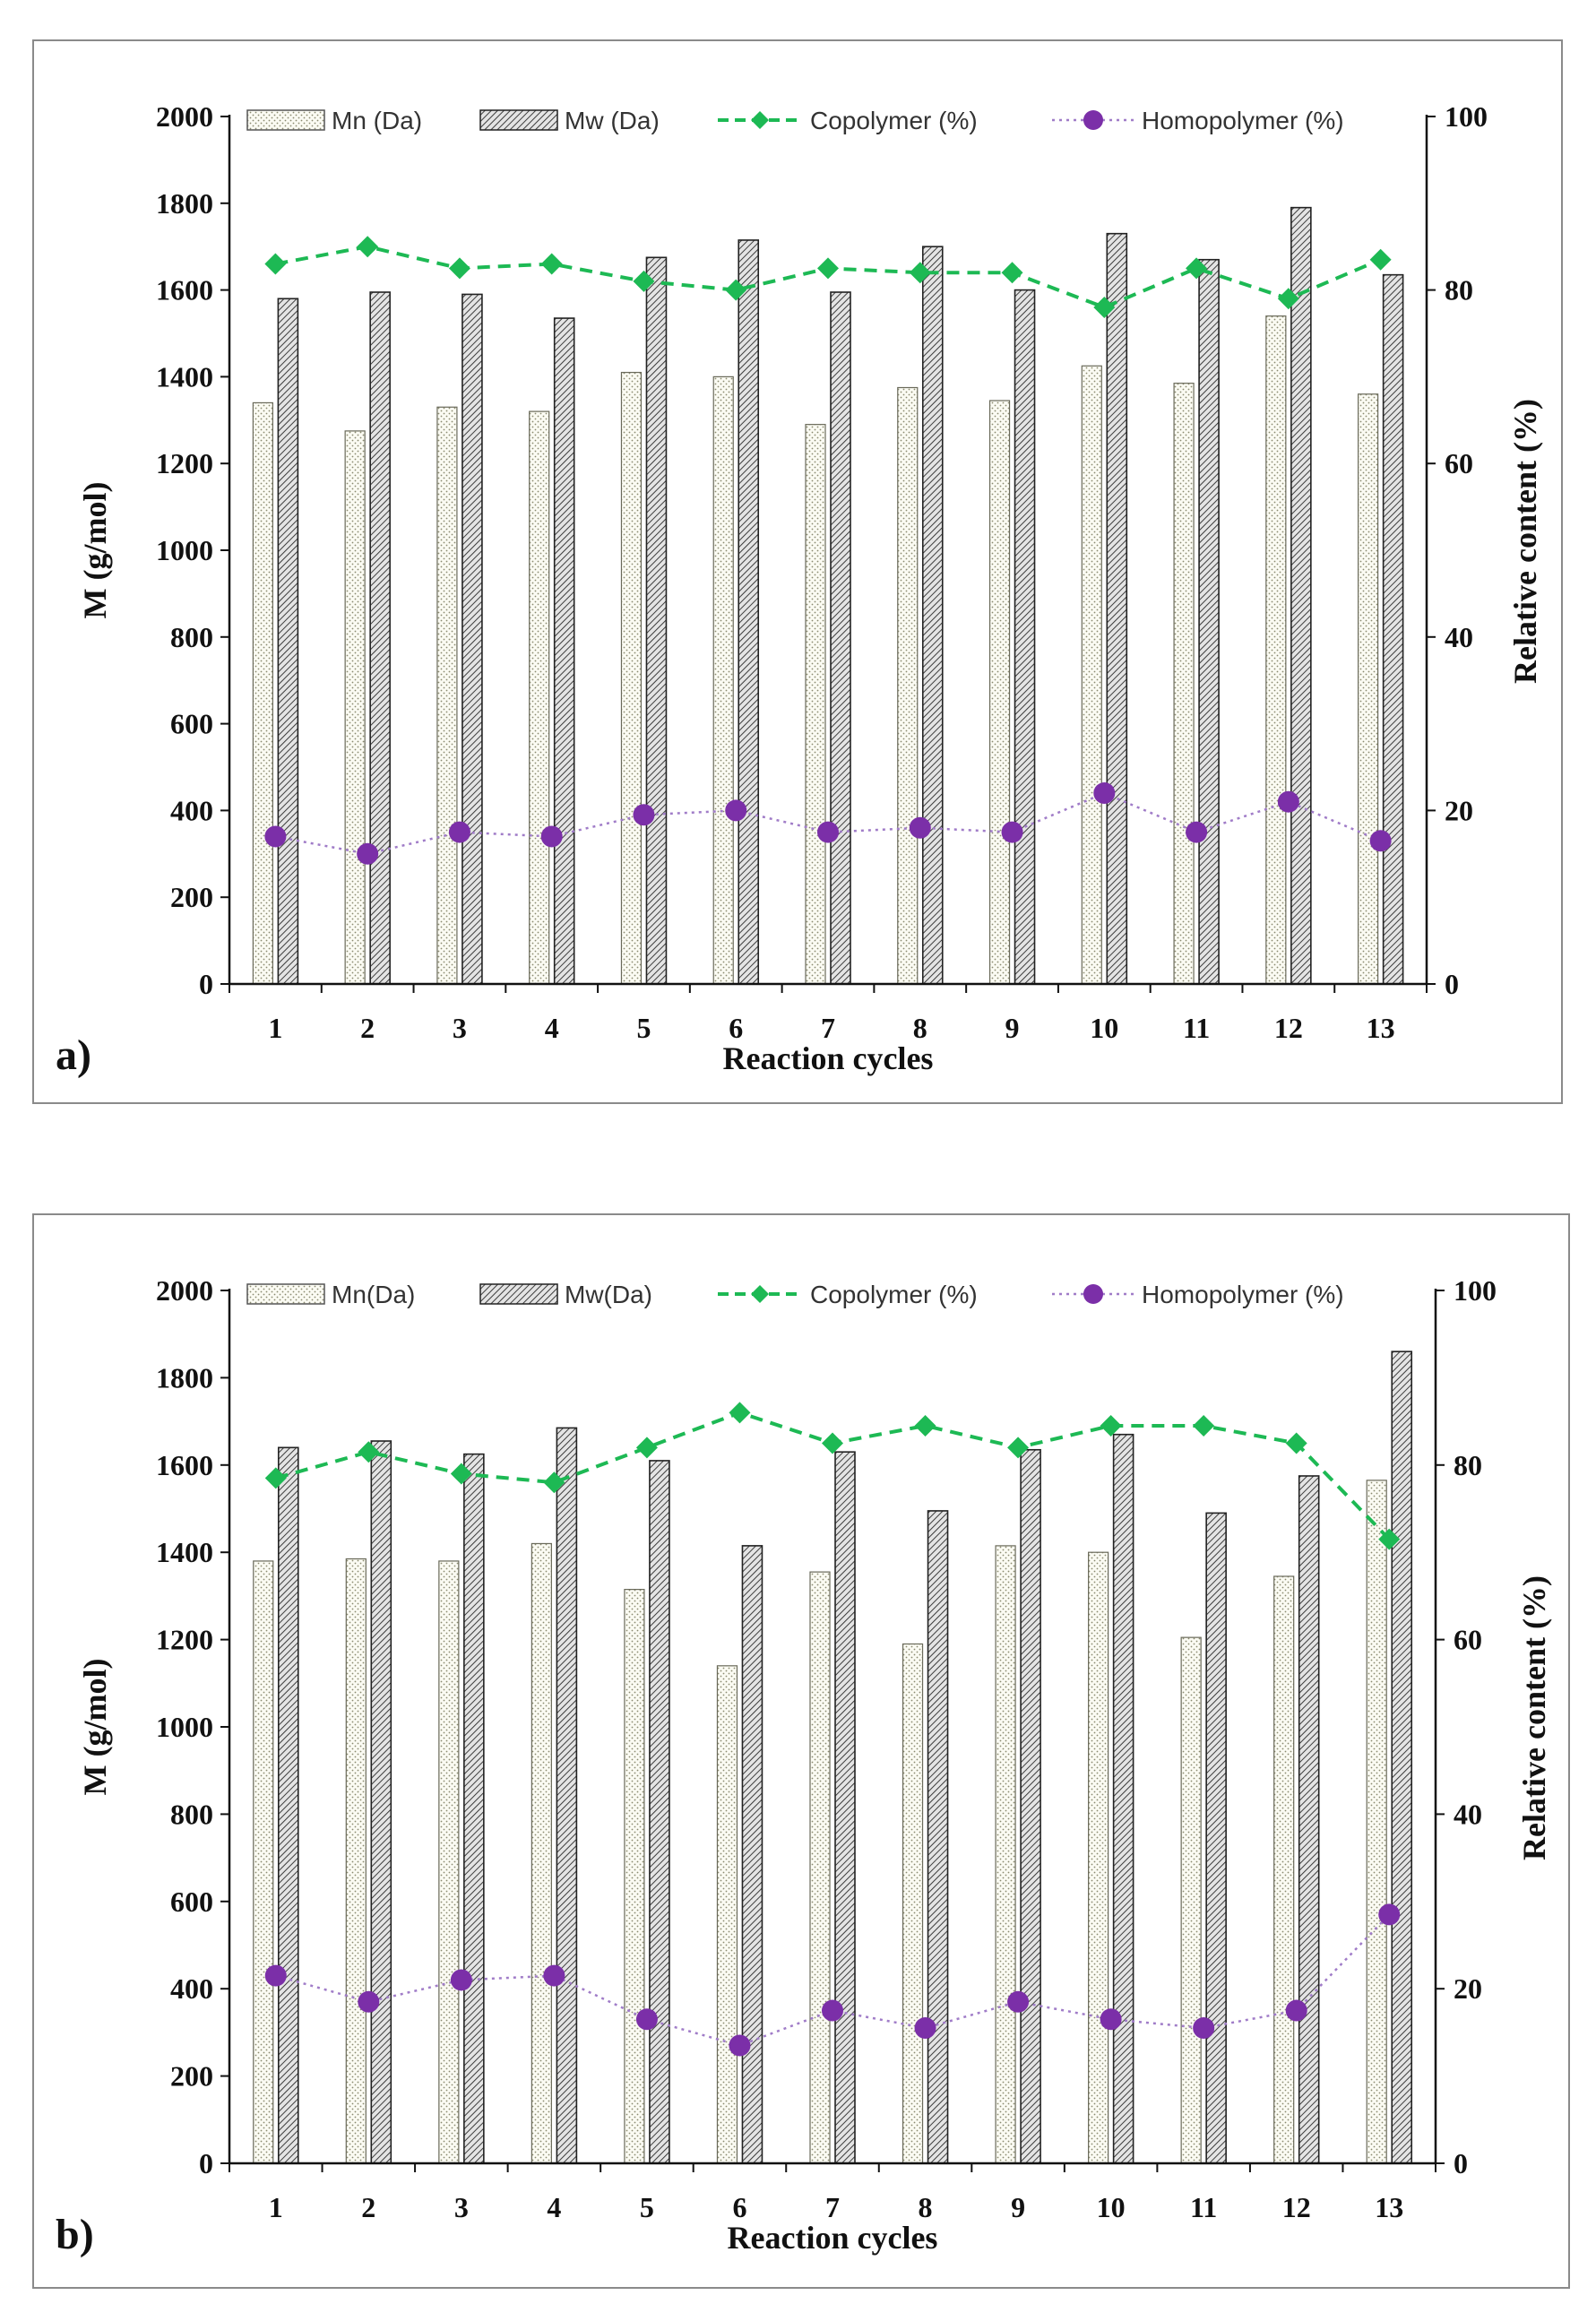  What do you see at coordinates (75, 2235) in the screenshot?
I see `panel-label: b)` at bounding box center [75, 2235].